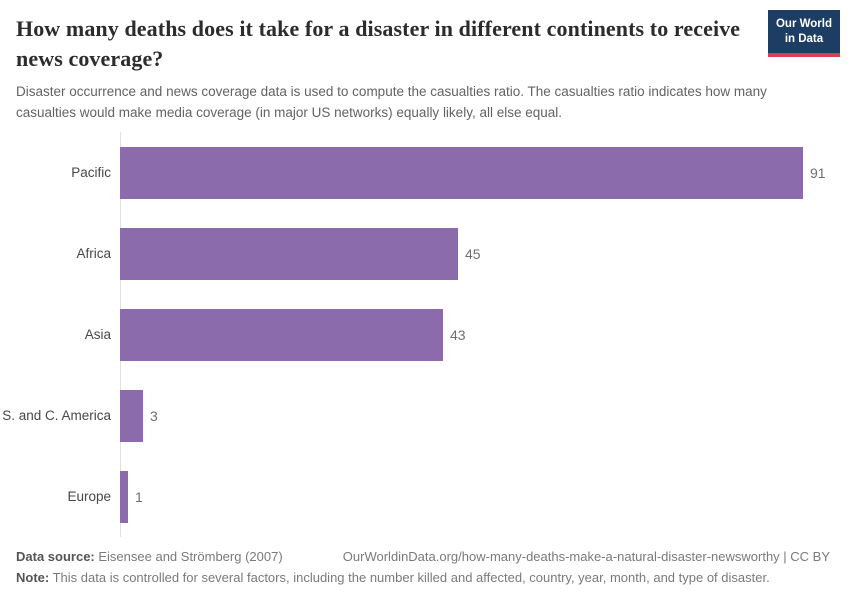 The height and width of the screenshot is (600, 850). What do you see at coordinates (131, 415) in the screenshot?
I see `bar-s-and-c-america` at bounding box center [131, 415].